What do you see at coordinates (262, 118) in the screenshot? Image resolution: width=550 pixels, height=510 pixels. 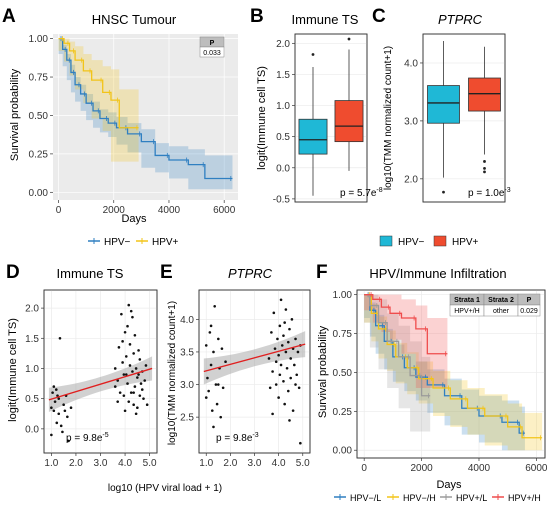 I see `panel-b-ylabel: logit(Immune cell TS)` at bounding box center [262, 118].